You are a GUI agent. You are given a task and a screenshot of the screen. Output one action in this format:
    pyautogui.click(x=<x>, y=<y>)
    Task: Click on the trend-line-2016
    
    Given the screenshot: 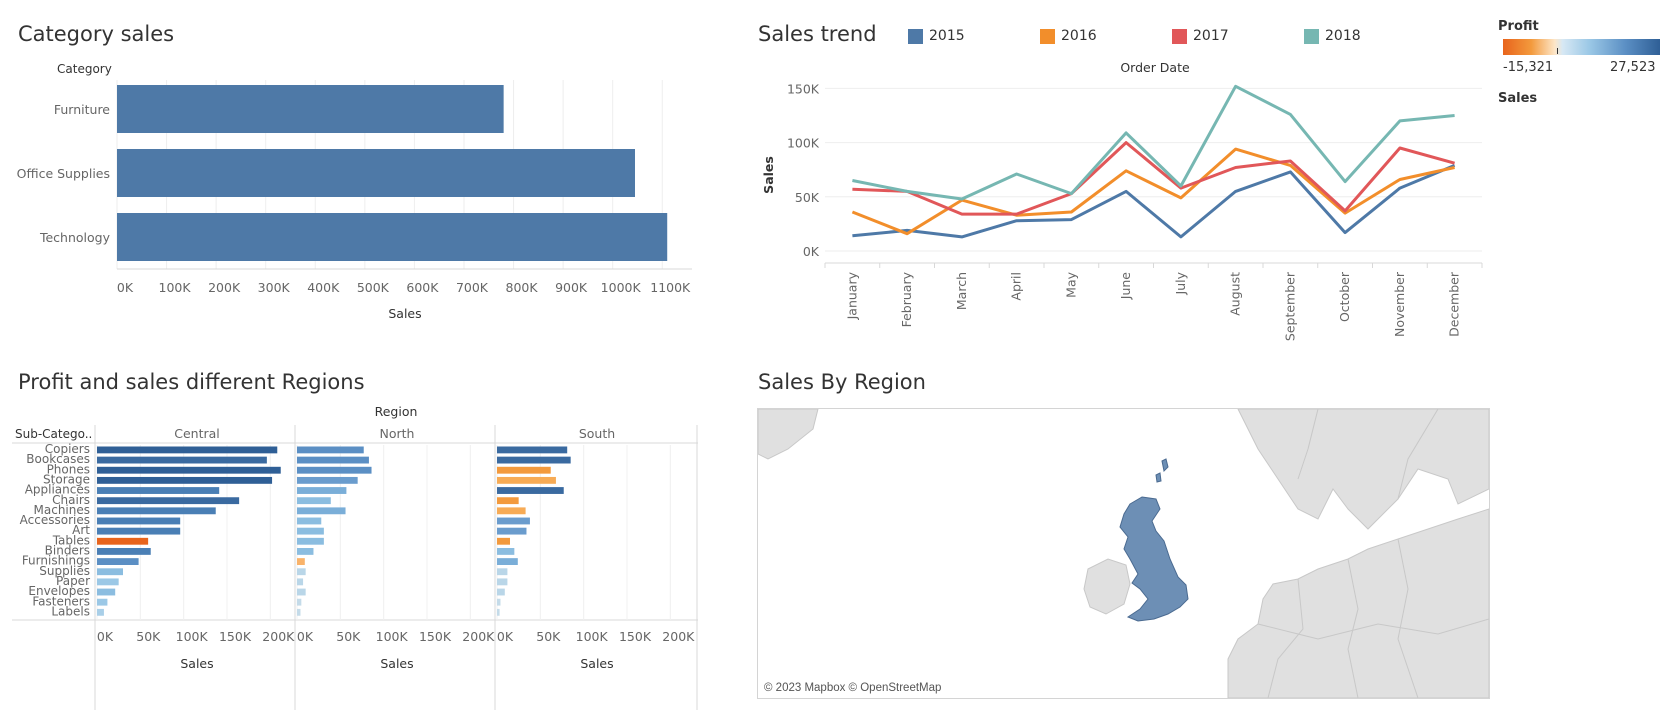 What is the action you would take?
    pyautogui.click(x=1153, y=191)
    